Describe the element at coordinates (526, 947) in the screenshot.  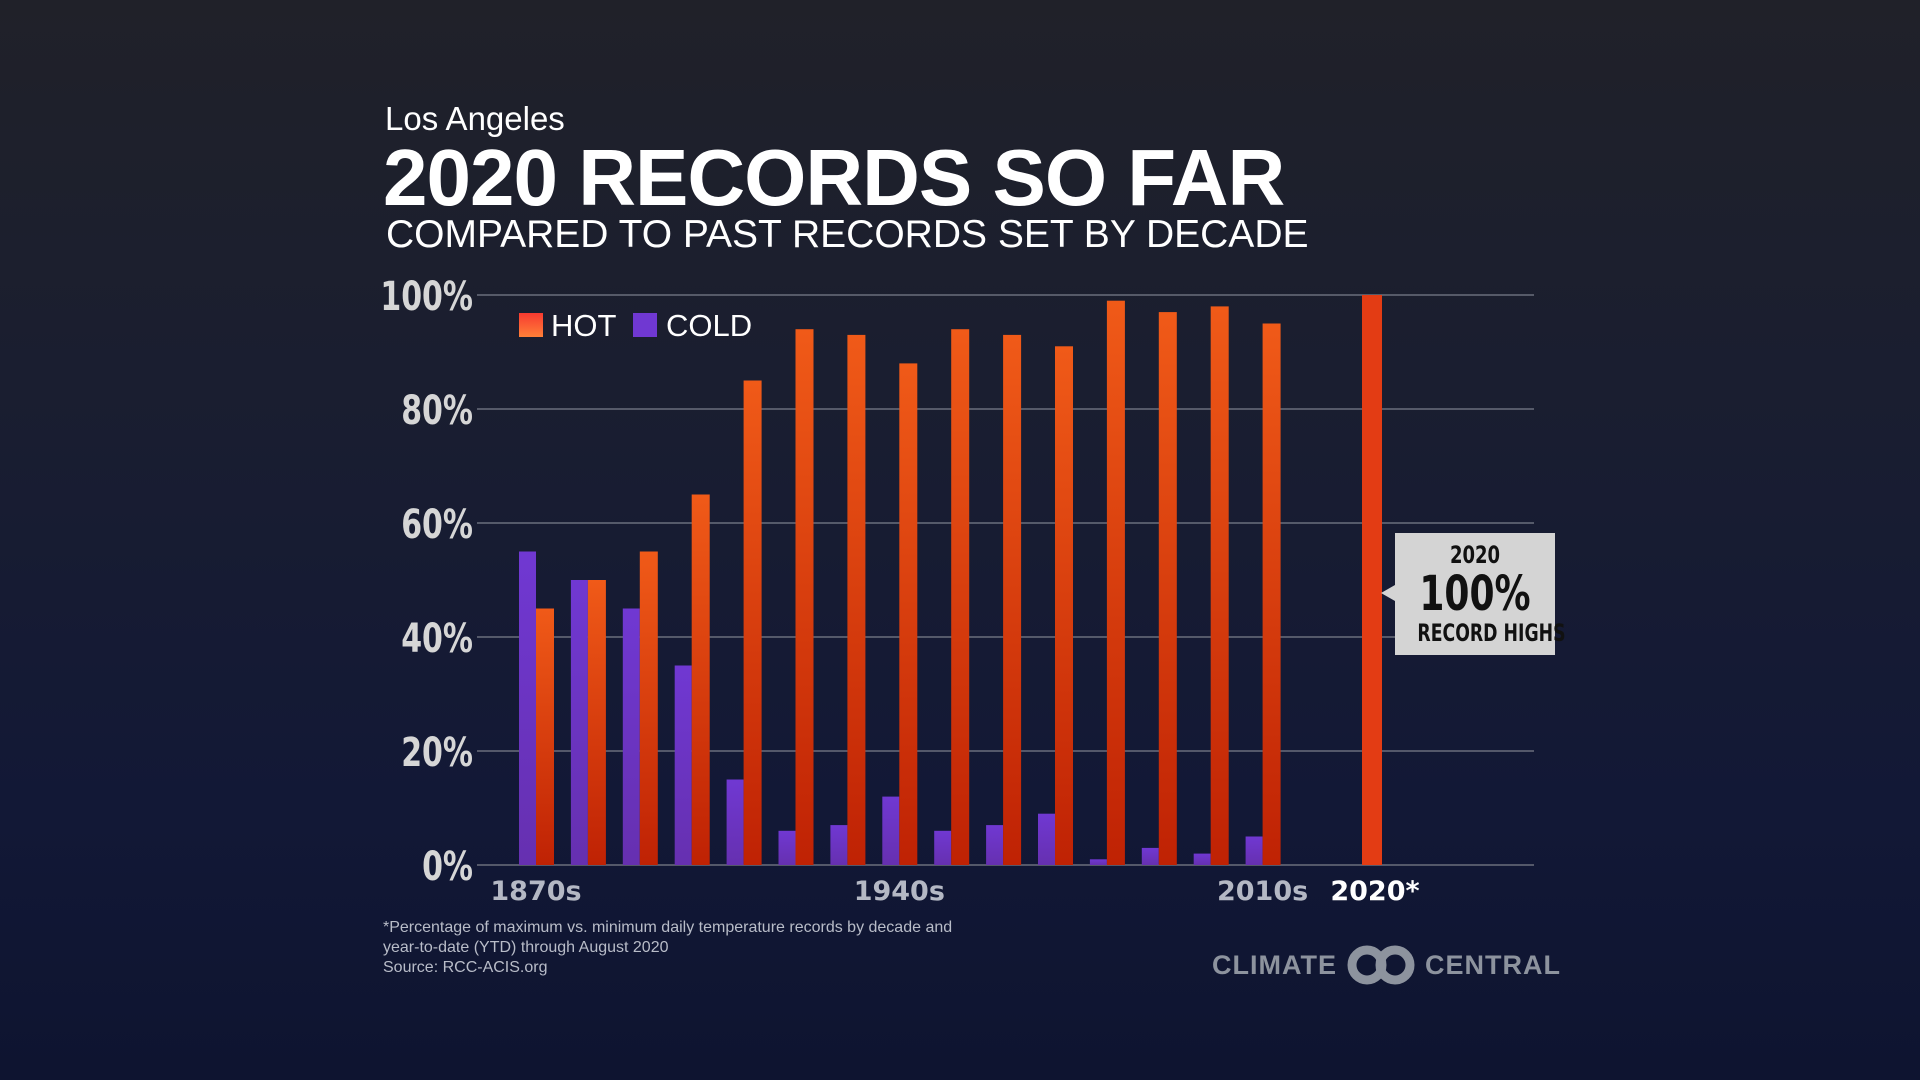
I see `footnote-line-2: year-to-date (YTD) through August 2020` at that location.